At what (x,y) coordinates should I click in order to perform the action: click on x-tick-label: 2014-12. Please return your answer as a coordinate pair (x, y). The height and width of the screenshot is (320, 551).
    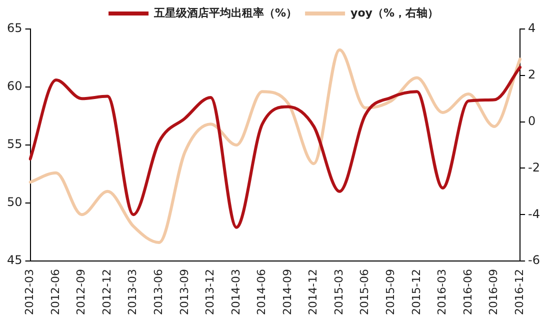
    Looking at the image, I should click on (313, 292).